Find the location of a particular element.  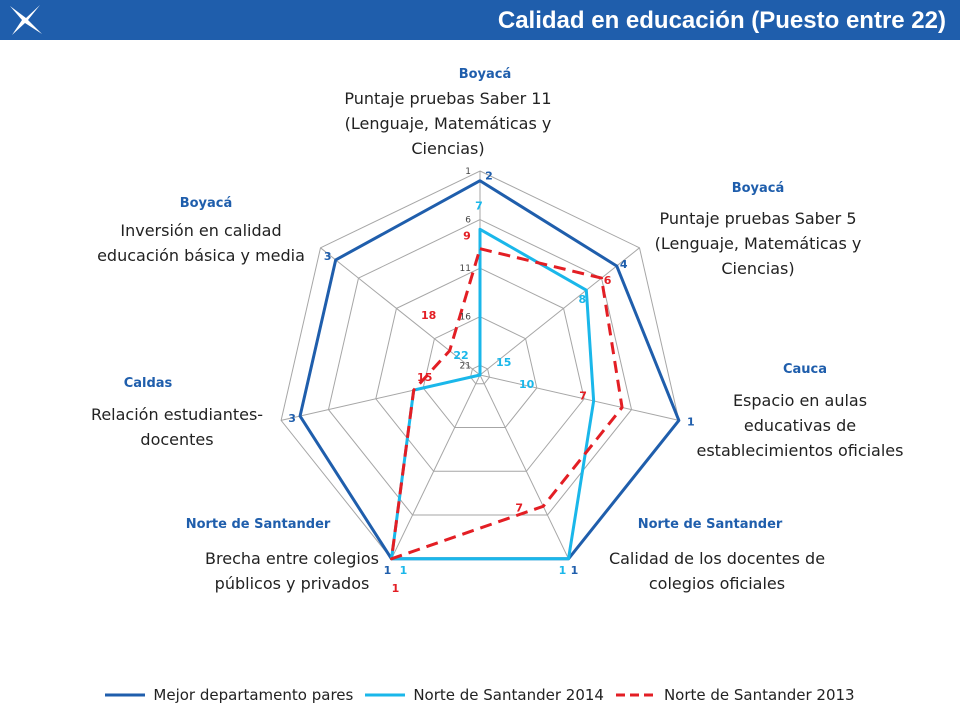

axis-department-label: Caldas is located at coordinates (148, 383).